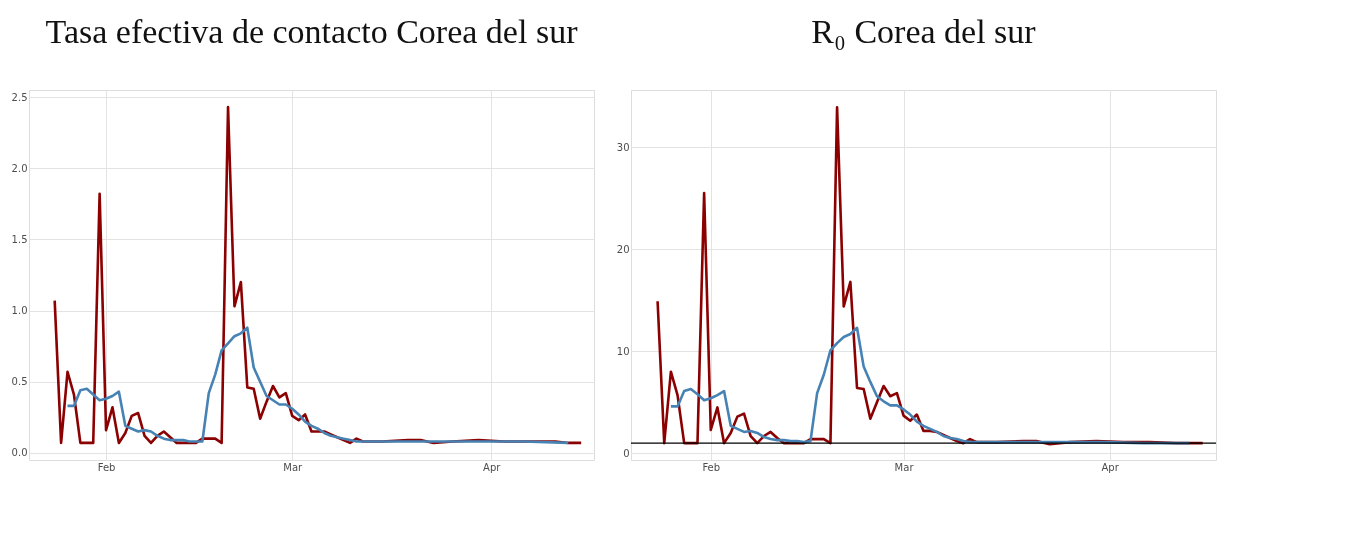 The image size is (1360, 549). Describe the element at coordinates (626, 453) in the screenshot. I see `y-tick-label: 0` at that location.